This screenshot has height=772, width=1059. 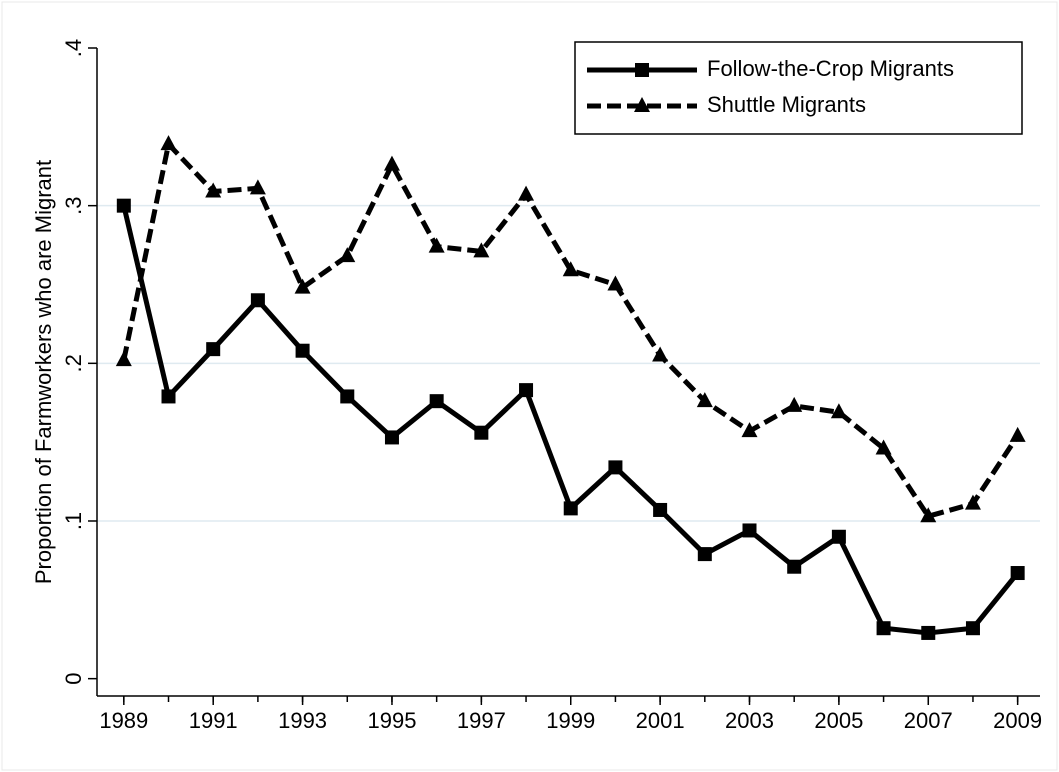 I want to click on y-tick-label: .3, so click(x=73, y=205).